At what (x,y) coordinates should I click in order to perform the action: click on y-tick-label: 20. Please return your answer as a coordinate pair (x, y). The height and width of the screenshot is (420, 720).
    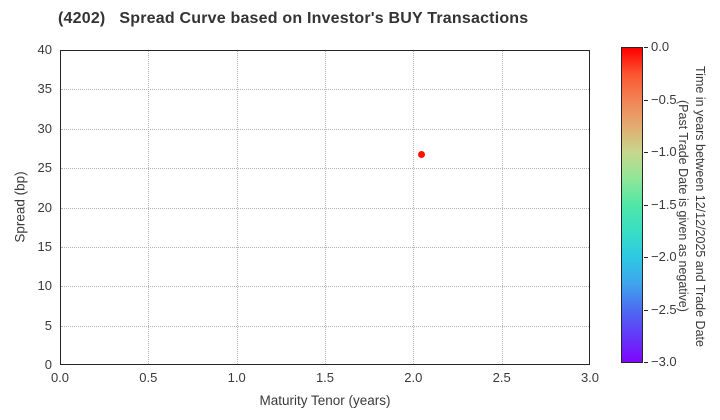
    Looking at the image, I should click on (44, 207).